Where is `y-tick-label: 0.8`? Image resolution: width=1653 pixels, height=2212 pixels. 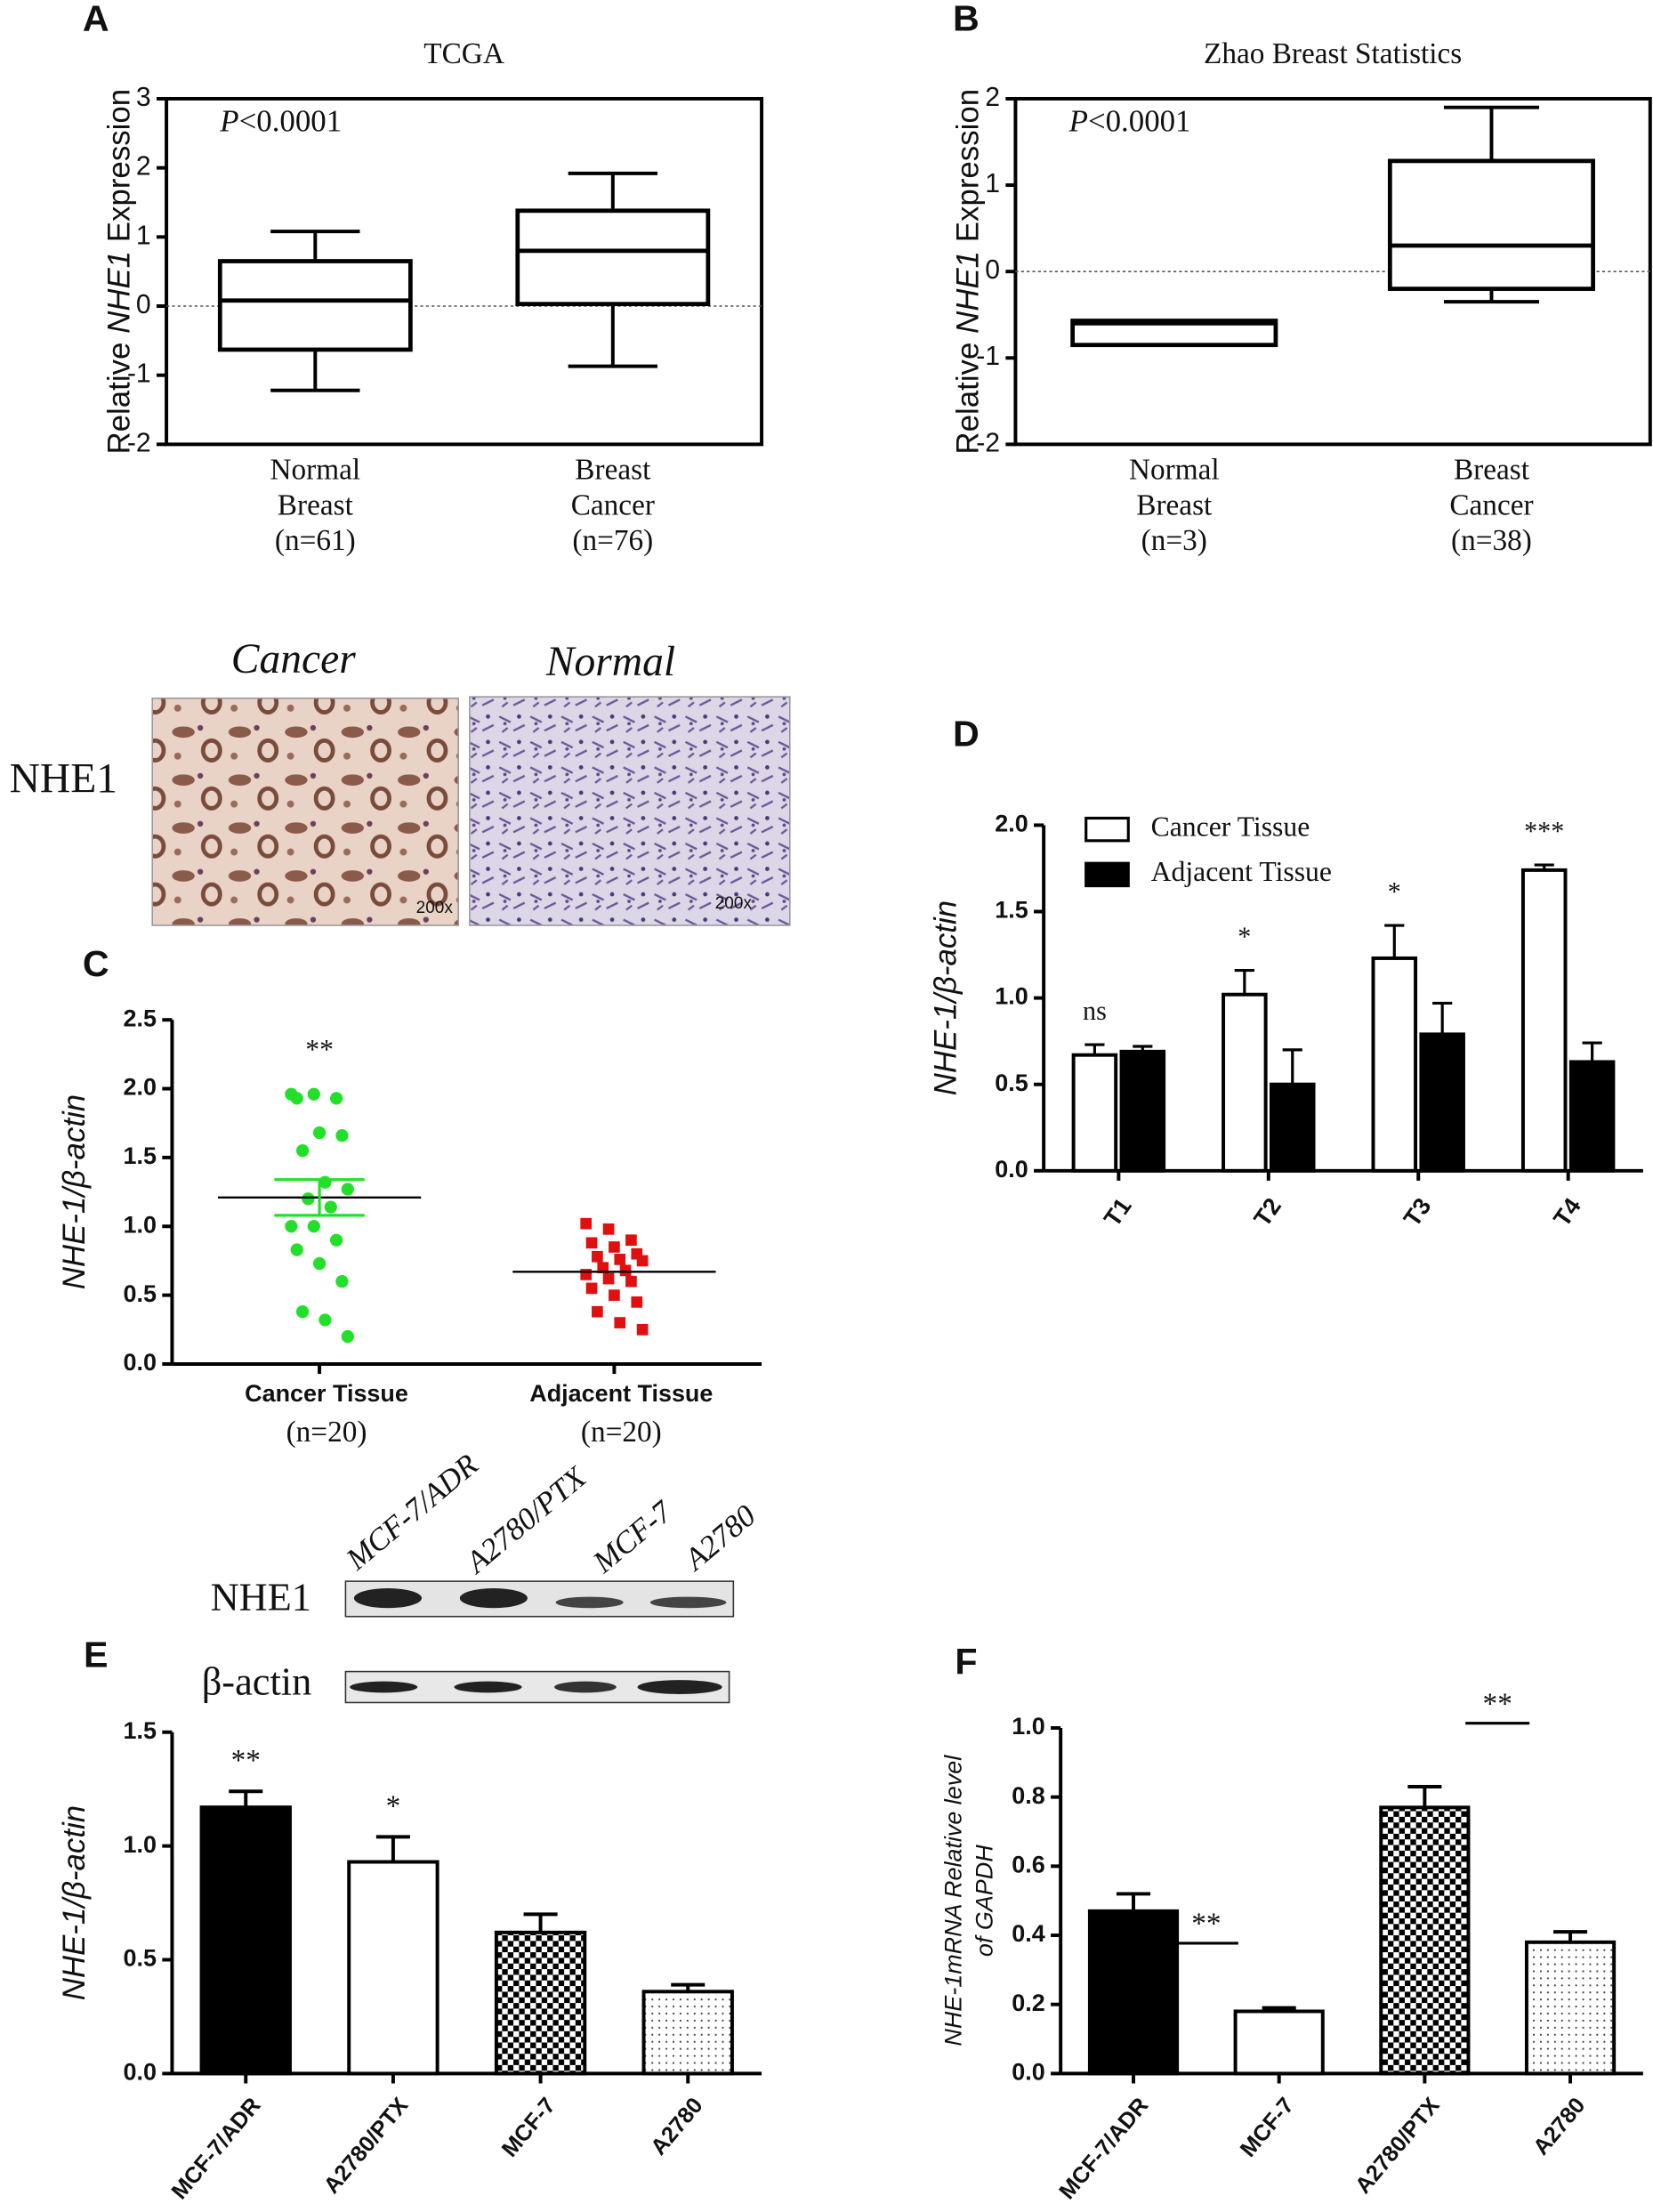
y-tick-label: 0.8 is located at coordinates (1028, 1796).